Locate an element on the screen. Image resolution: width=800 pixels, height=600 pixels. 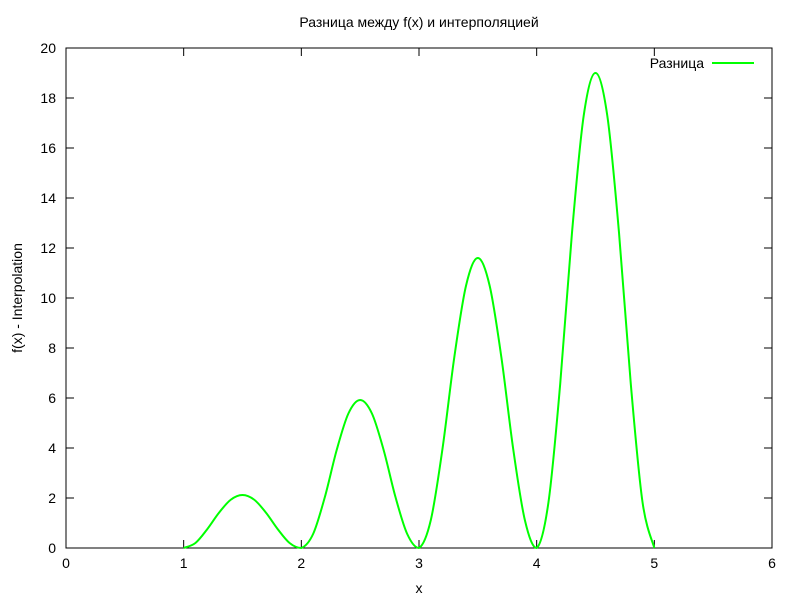
y-tick-label: 20 is located at coordinates (48, 48).